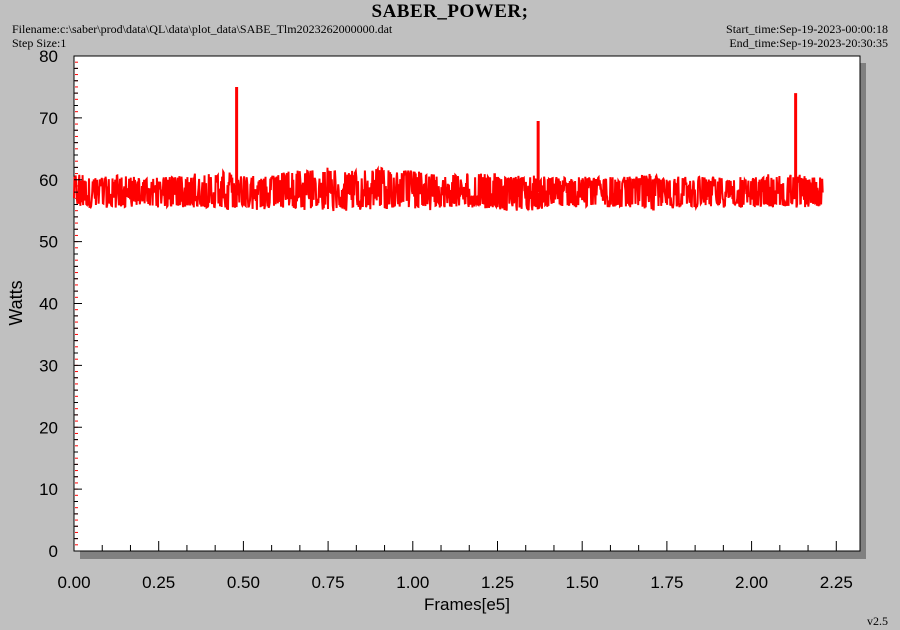 This screenshot has width=900, height=630. I want to click on y-tick-label: 0, so click(53, 551).